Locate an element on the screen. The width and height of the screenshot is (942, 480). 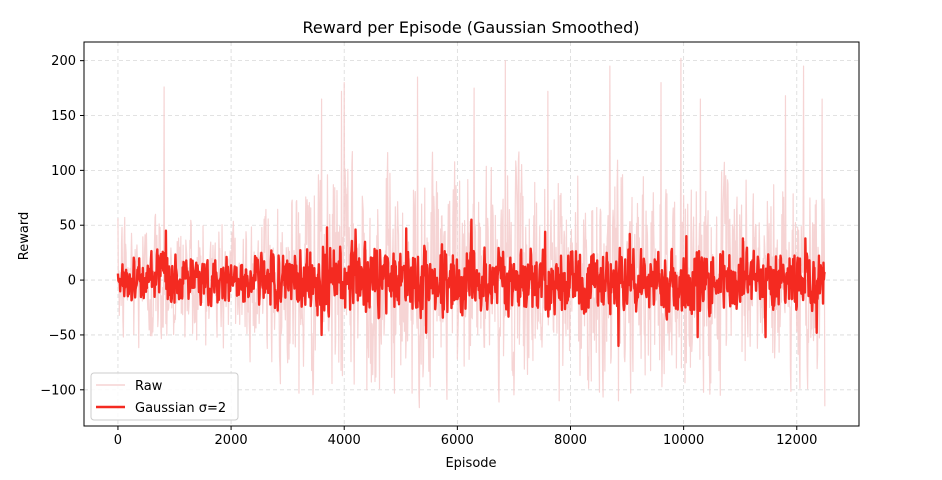
x-axis: 0 2000 4000 6000 8000 10000 12000 is located at coordinates (465, 437).